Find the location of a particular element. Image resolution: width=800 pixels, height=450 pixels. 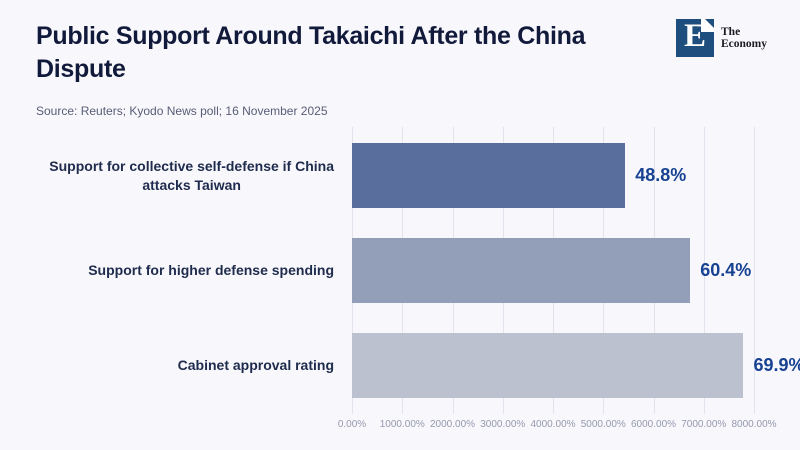

x-tick-label: 2000.00% is located at coordinates (452, 424).